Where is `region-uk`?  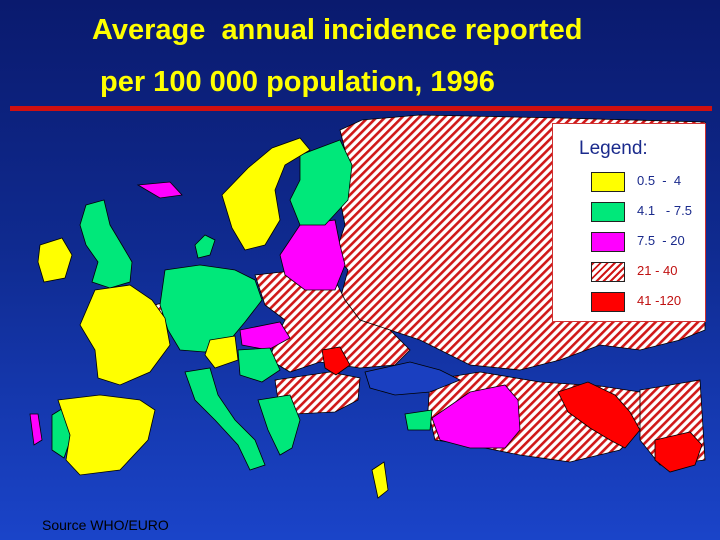
region-uk is located at coordinates (106, 244).